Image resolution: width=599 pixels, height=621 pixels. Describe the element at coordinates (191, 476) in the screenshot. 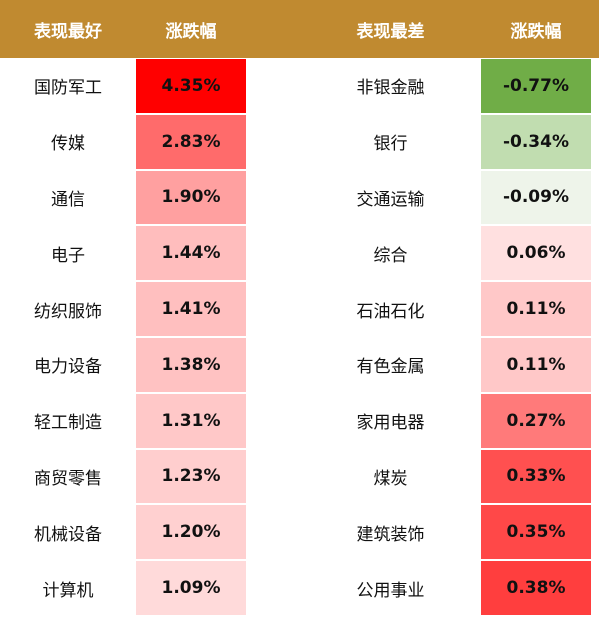

I see `change-cell: 1.23%` at that location.